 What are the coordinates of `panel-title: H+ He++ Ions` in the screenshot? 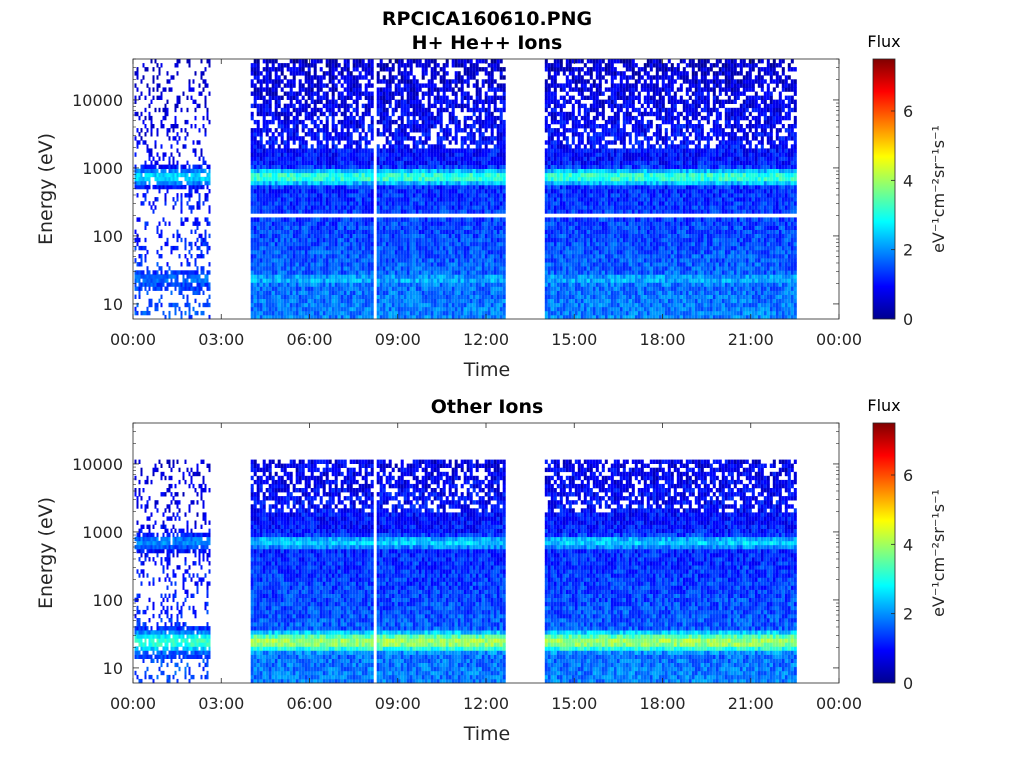 It's located at (487, 43).